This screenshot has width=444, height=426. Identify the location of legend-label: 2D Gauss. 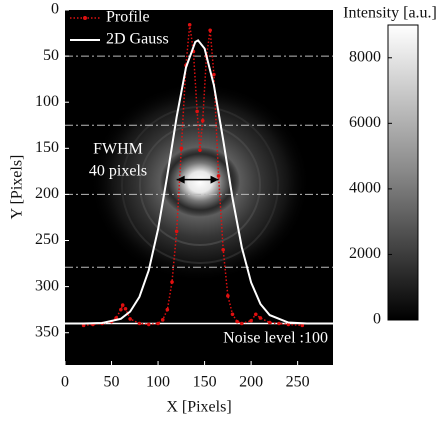
(137, 39).